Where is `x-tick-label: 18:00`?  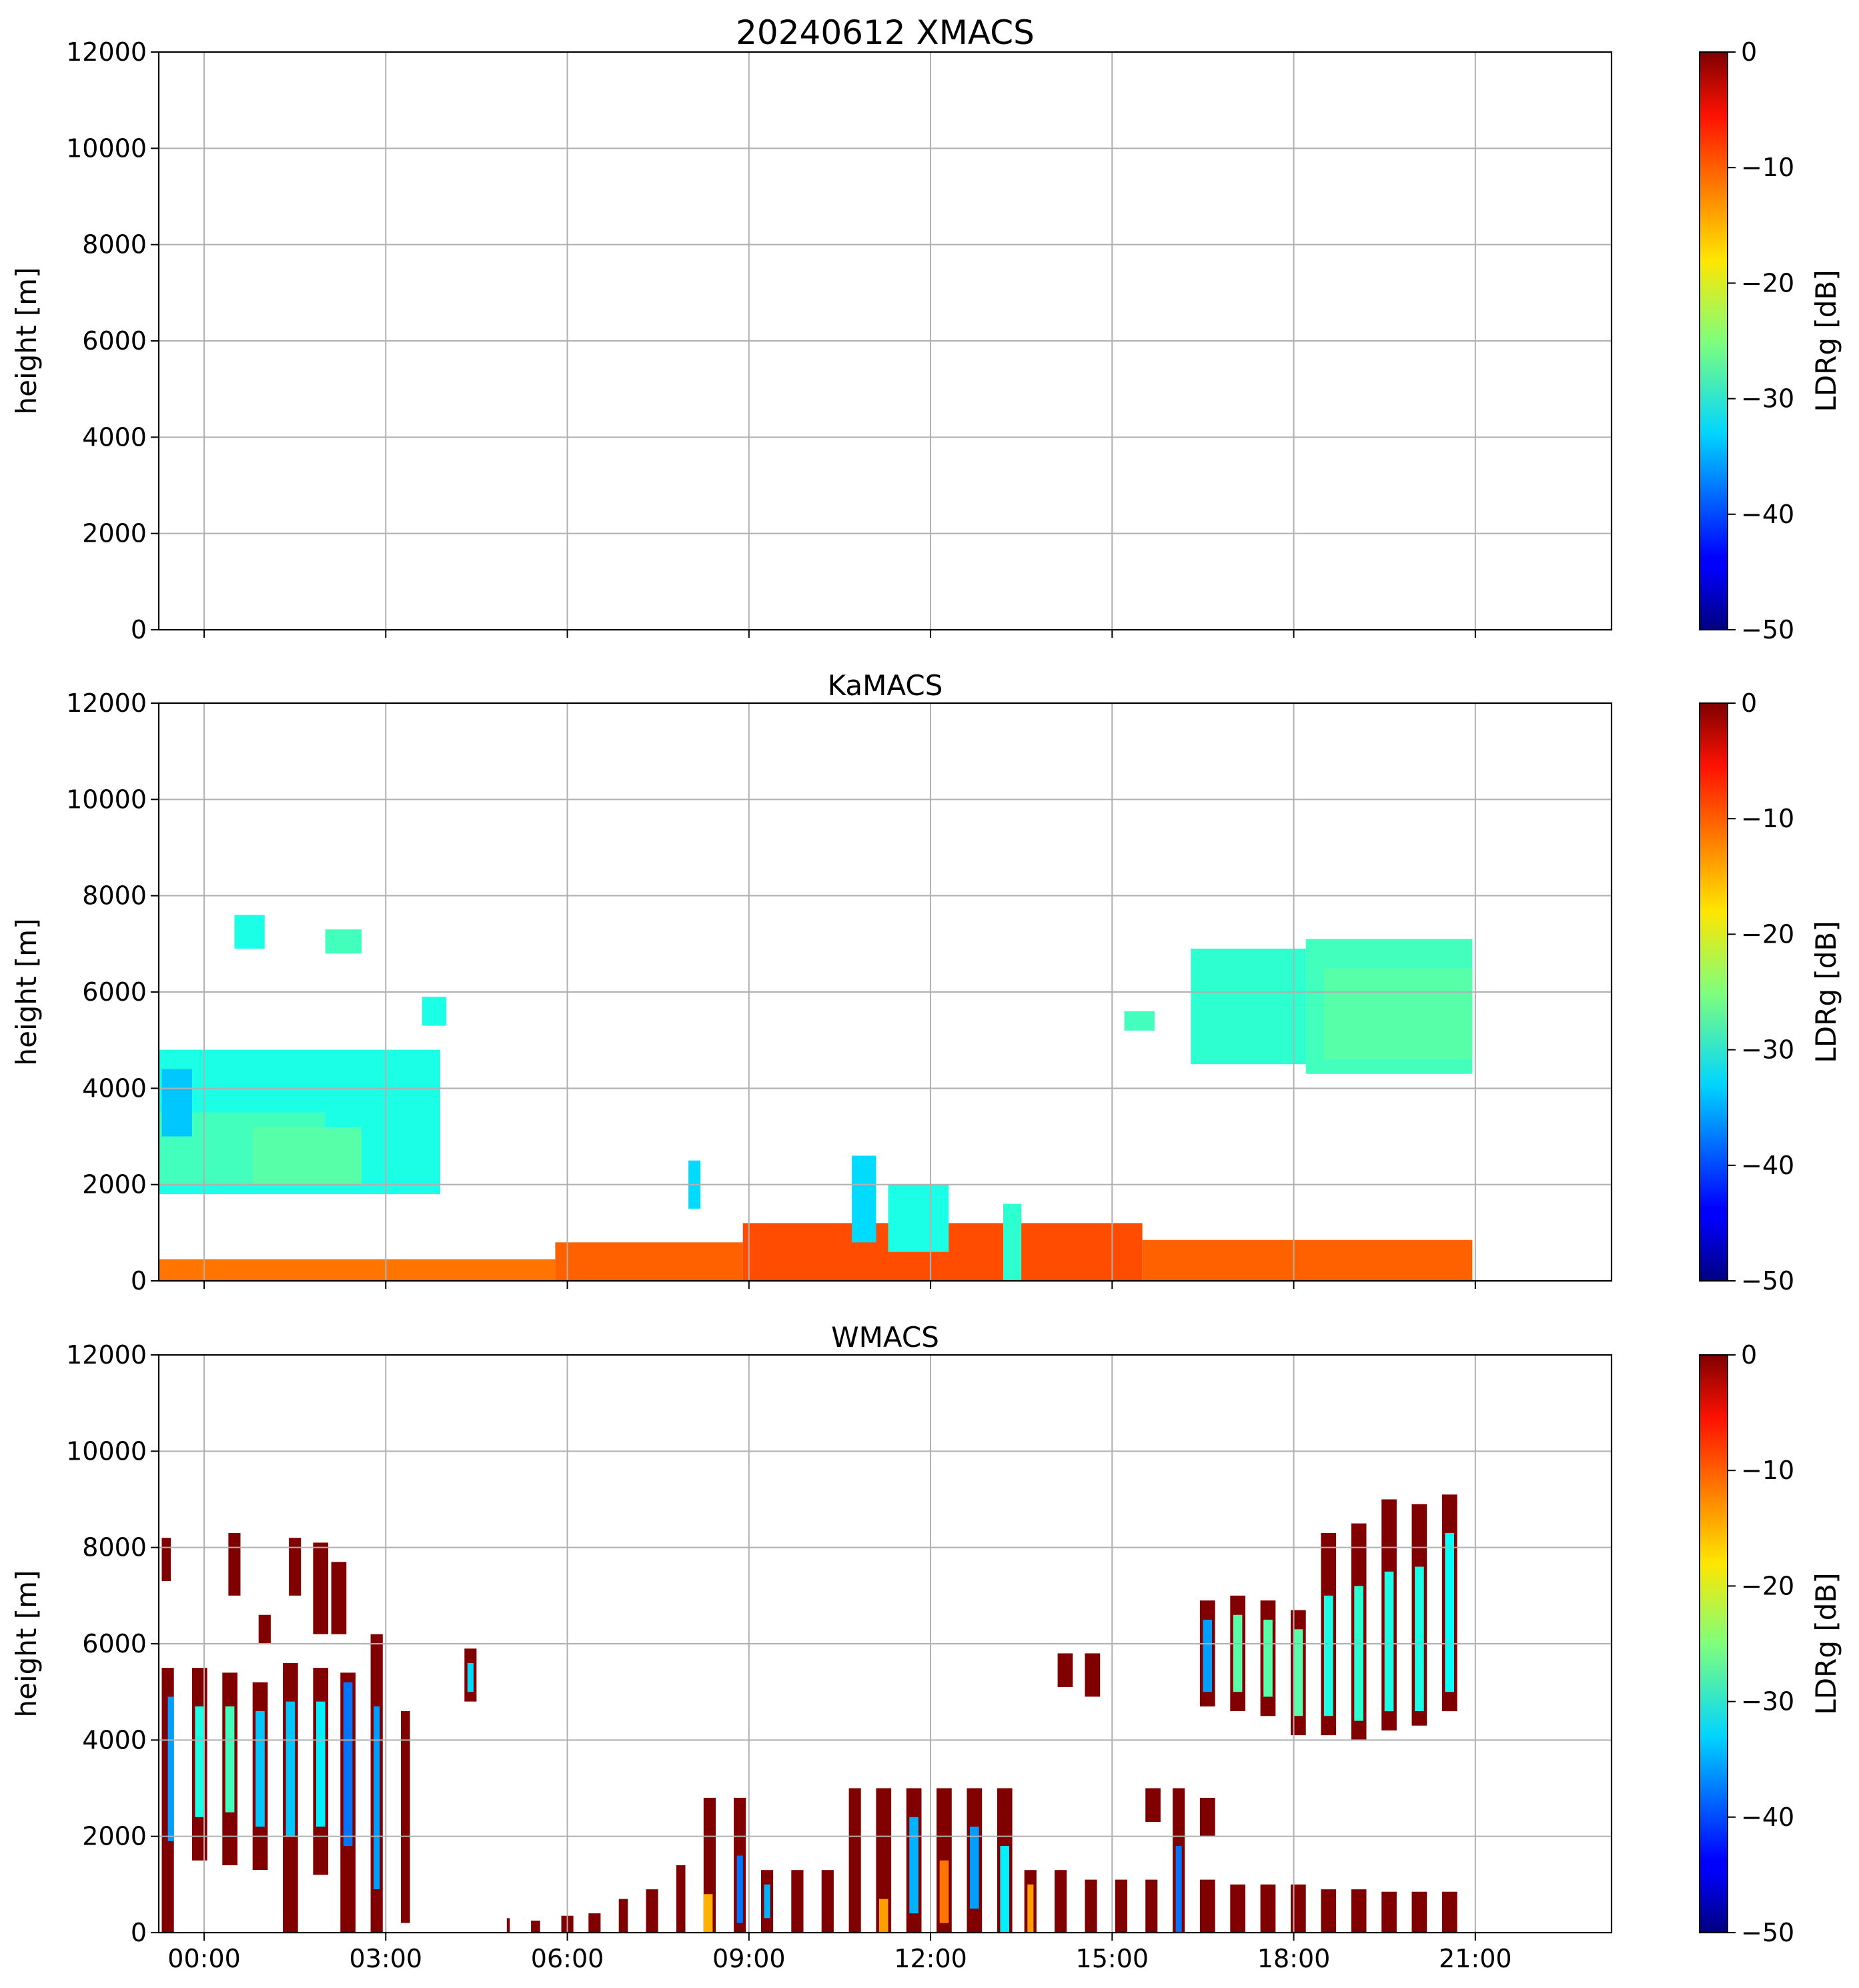 x-tick-label: 18:00 is located at coordinates (1294, 1958).